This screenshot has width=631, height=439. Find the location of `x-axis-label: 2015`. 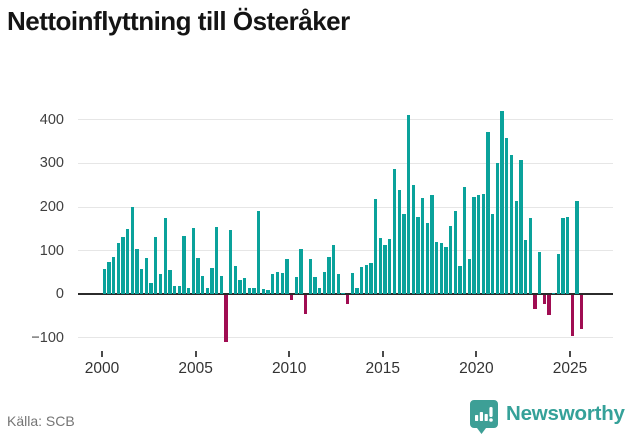

x-axis-label: 2015 is located at coordinates (383, 368).